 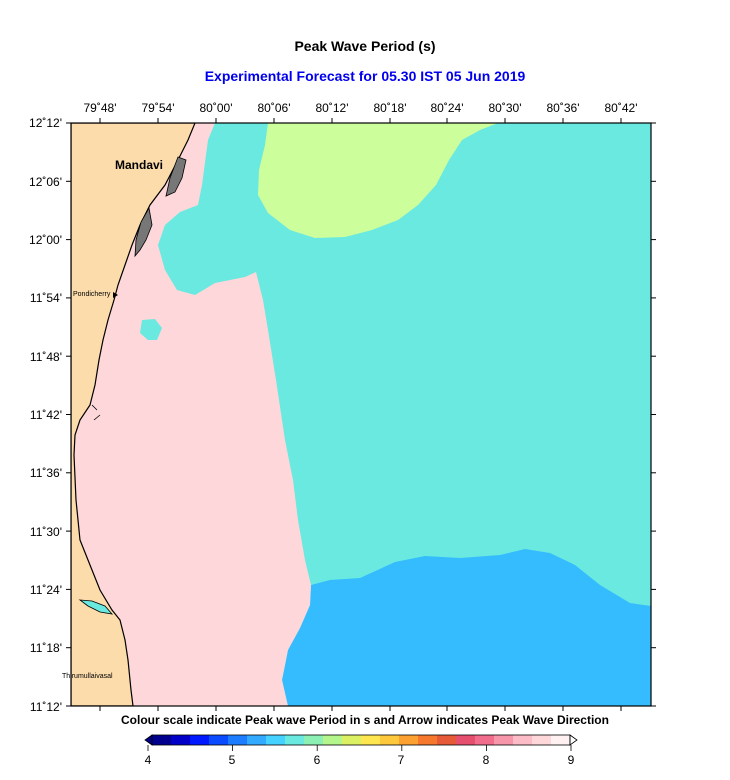 I want to click on scale-tick-label: 8, so click(x=486, y=760).